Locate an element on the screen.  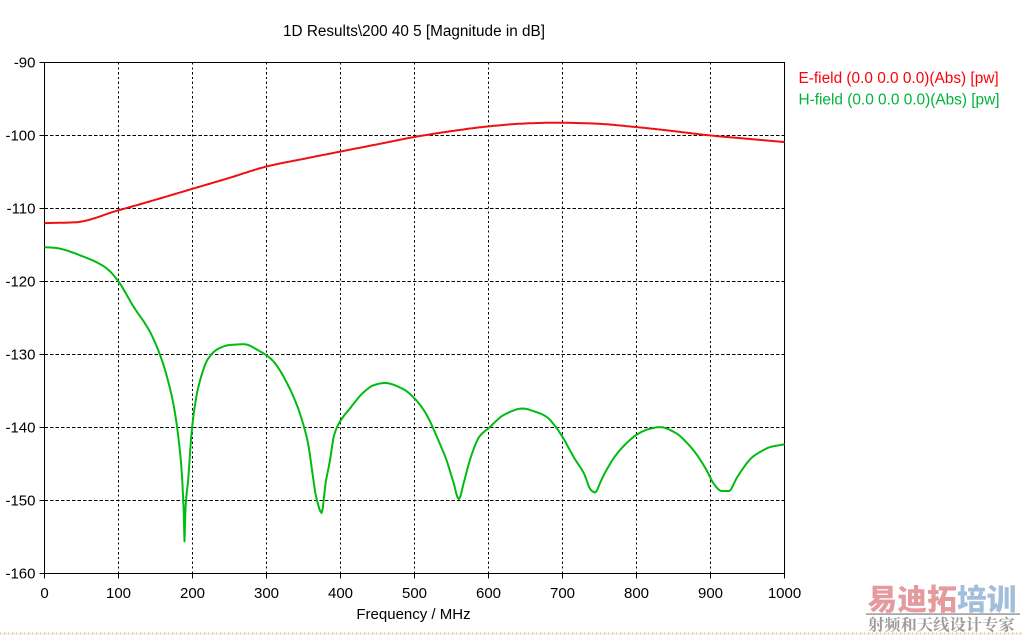
svg-text:H-field (0.0 0.0 0.0)(Abs) [pw: H-field (0.0 0.0 0.0)(Abs) [pw] is located at coordinates (899, 99).